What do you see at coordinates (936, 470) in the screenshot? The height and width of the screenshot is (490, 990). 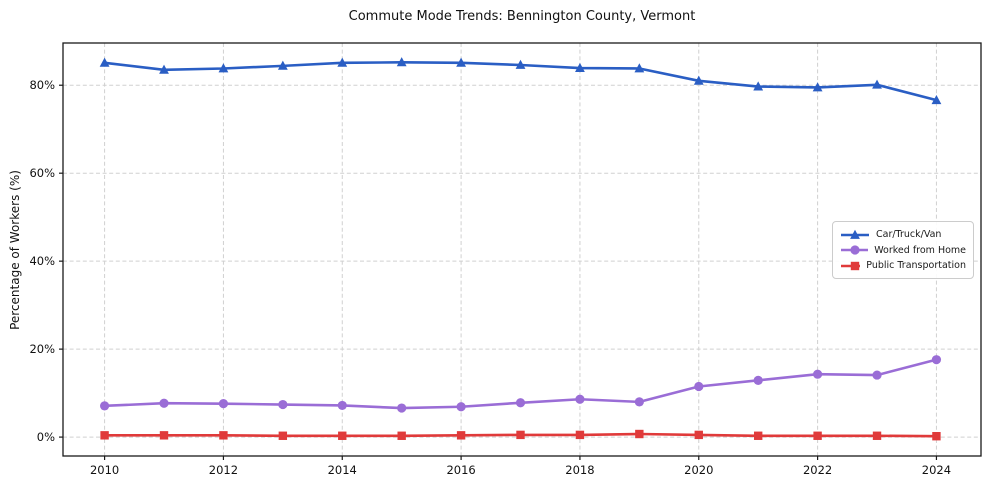 I see `x-tick-label: 2024` at bounding box center [936, 470].